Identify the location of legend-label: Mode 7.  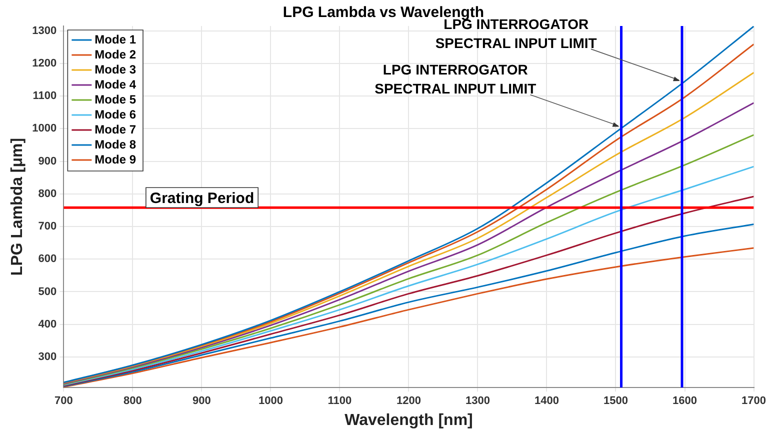
(115, 129).